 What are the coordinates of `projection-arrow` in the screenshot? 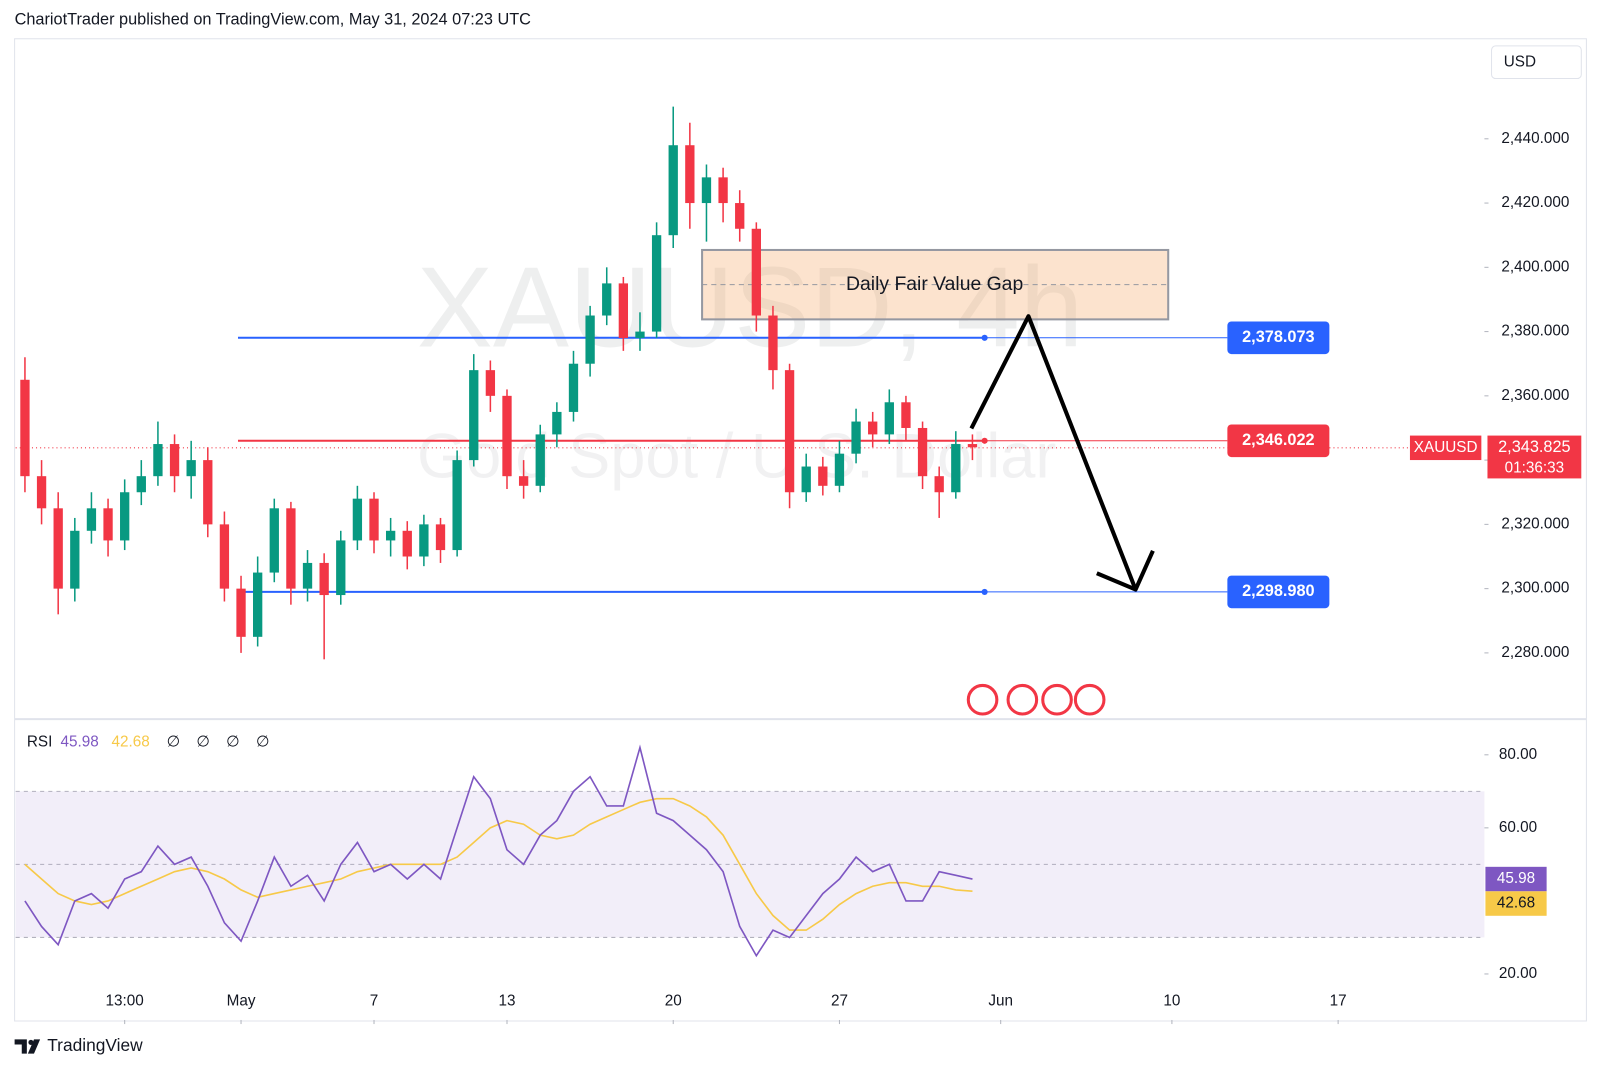 It's located at (1053, 452).